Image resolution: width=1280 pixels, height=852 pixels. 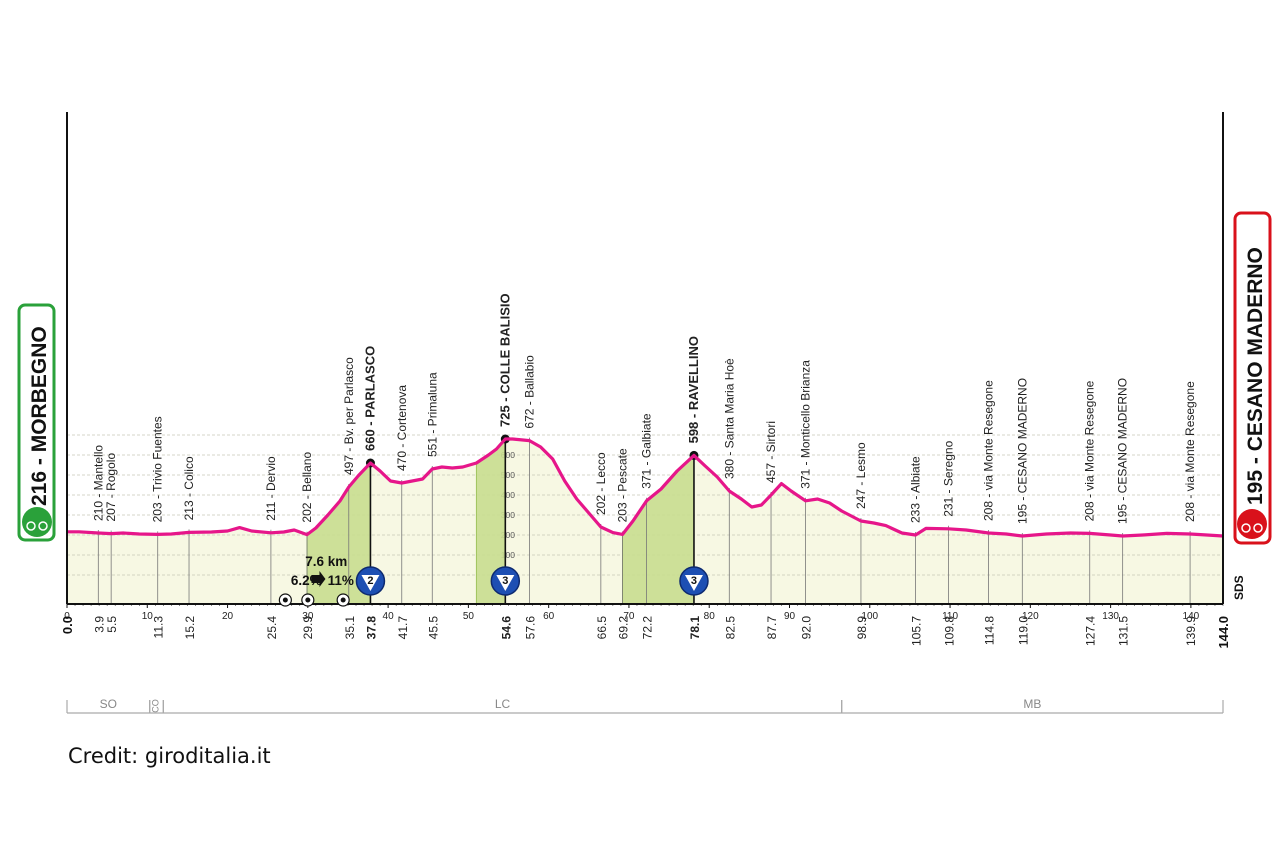 I want to click on waypoint-km: 66.5, so click(x=602, y=628).